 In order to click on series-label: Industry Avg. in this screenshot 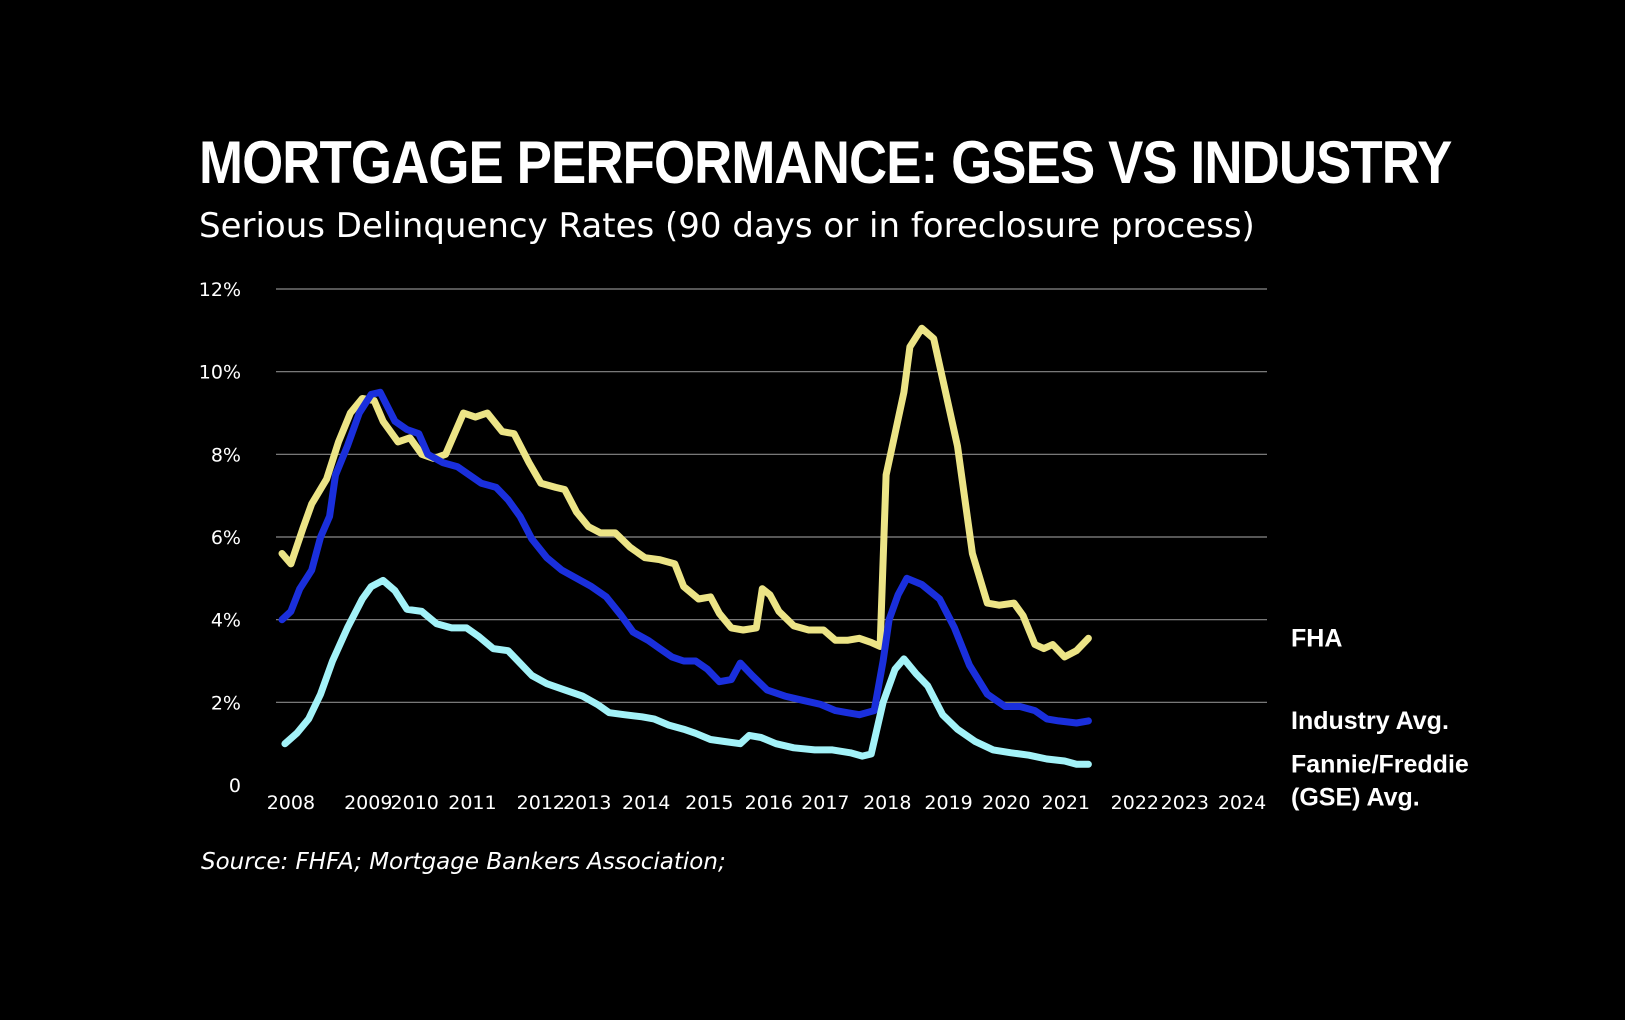, I will do `click(1370, 721)`.